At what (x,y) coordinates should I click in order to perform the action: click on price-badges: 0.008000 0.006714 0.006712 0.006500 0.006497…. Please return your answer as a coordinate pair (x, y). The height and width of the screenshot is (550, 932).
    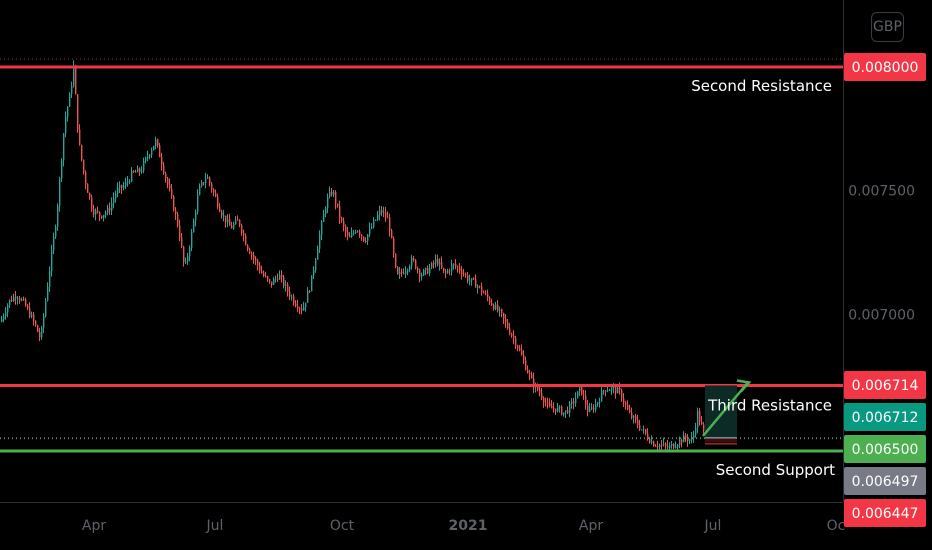
    Looking at the image, I should click on (885, 290).